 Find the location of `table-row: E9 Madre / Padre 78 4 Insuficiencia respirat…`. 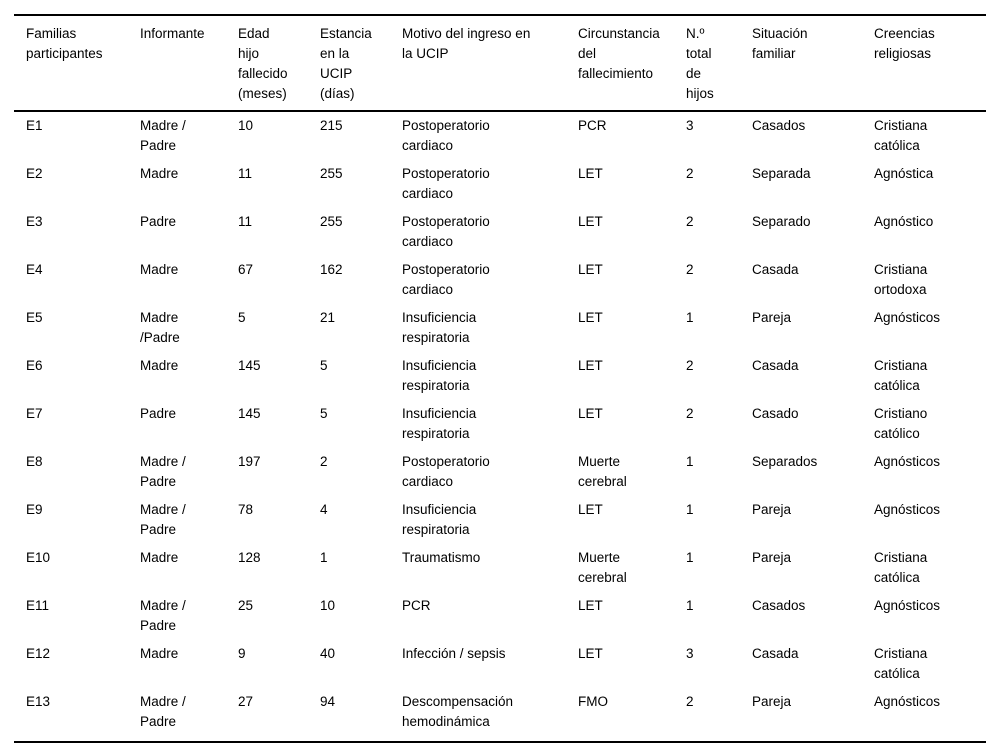

table-row: E9 Madre / Padre 78 4 Insuficiencia respirat… is located at coordinates (500, 520).